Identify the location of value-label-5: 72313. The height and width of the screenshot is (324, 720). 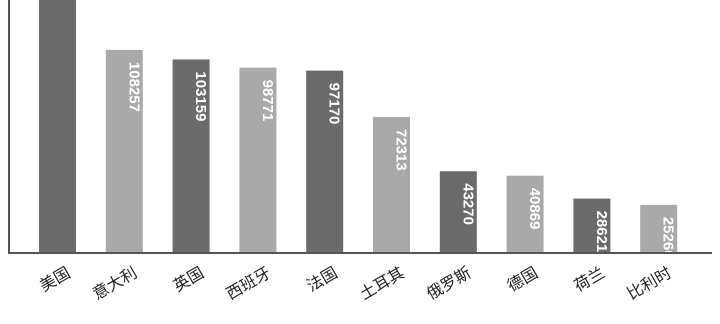
(401, 150).